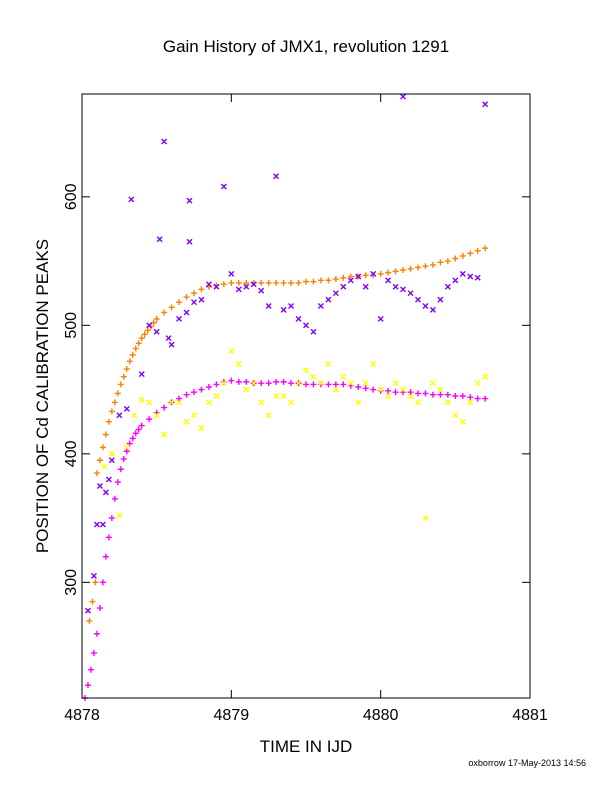  I want to click on y-axis-label: POSITION OF Cd CALIBRATION PEAKS, so click(42, 396).